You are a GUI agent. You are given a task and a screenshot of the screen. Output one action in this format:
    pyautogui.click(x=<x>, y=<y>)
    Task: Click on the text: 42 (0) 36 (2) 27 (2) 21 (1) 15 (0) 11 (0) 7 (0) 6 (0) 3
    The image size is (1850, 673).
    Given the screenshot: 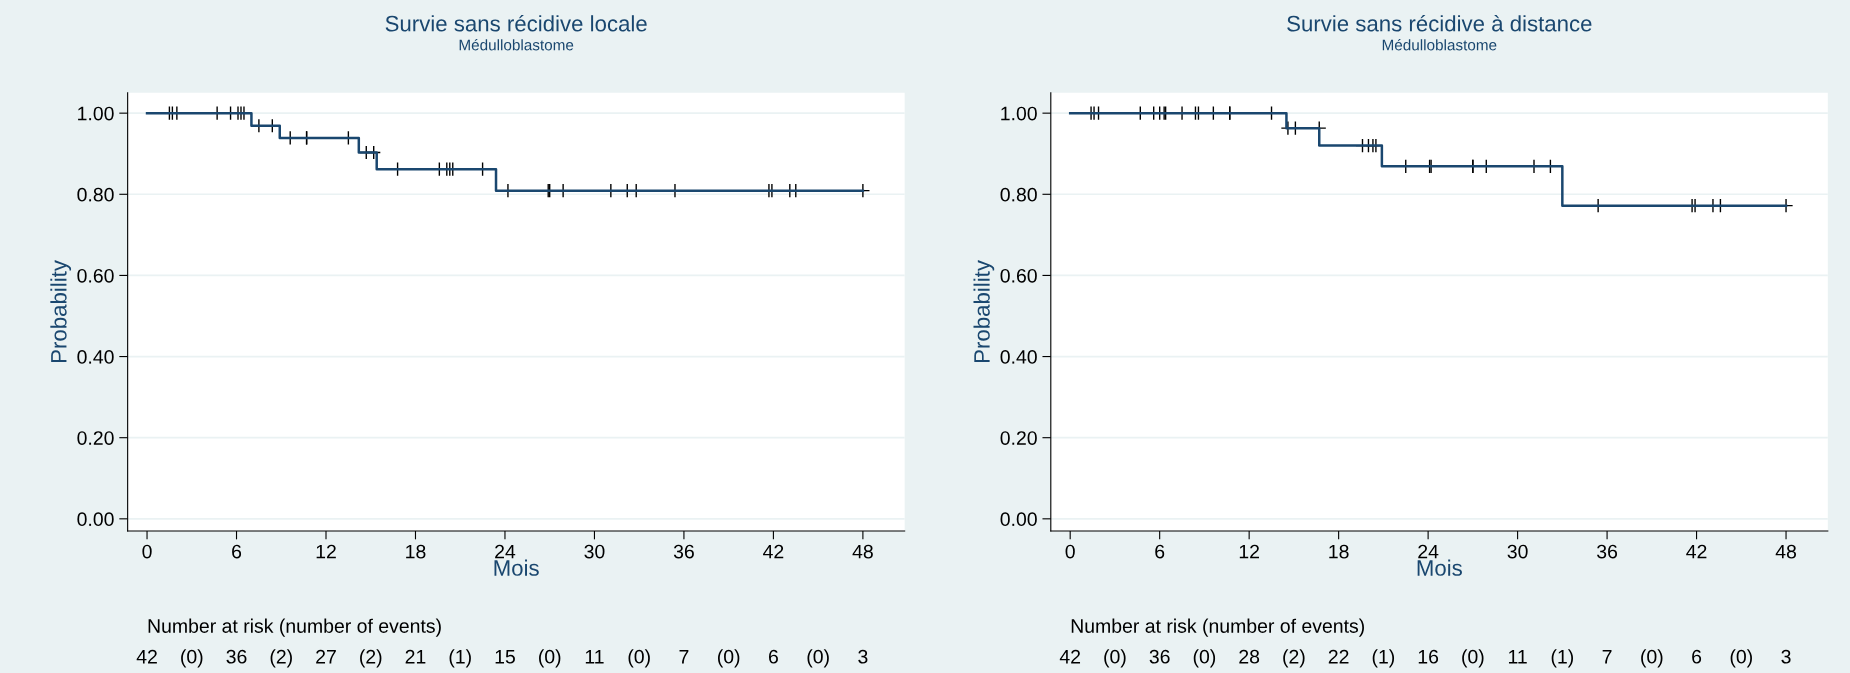 What is the action you would take?
    pyautogui.click(x=502, y=658)
    